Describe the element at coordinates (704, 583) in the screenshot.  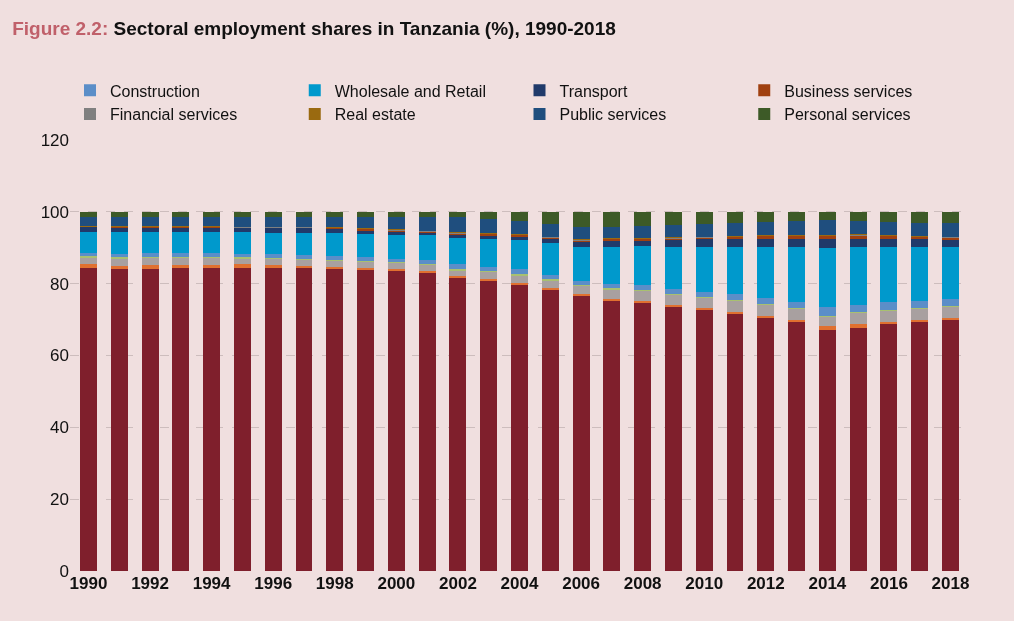
I see `x-tick-label: 2010` at that location.